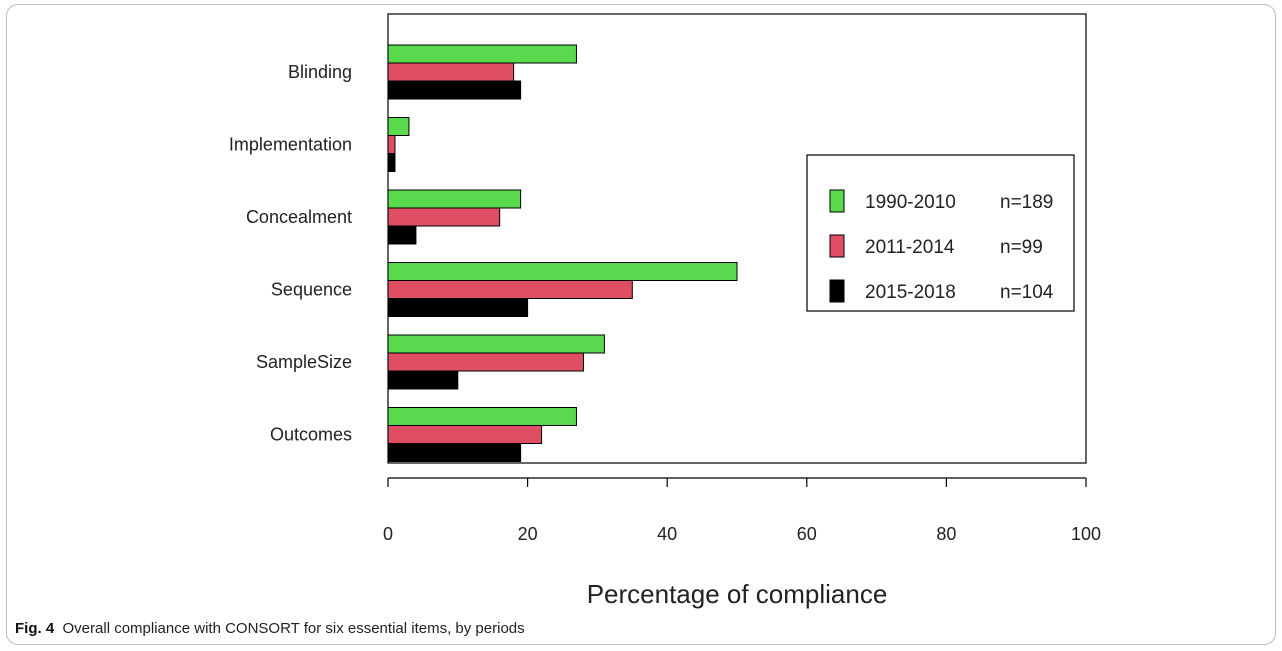  Describe the element at coordinates (454, 90) in the screenshot. I see `bar-blinding-2015-2018` at that location.